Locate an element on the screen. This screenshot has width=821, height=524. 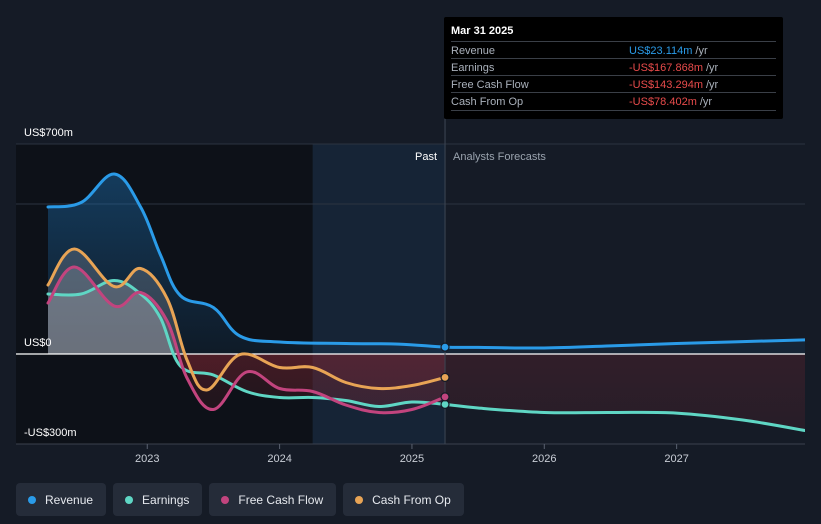
x-tick-label: 2025 is located at coordinates (412, 459).